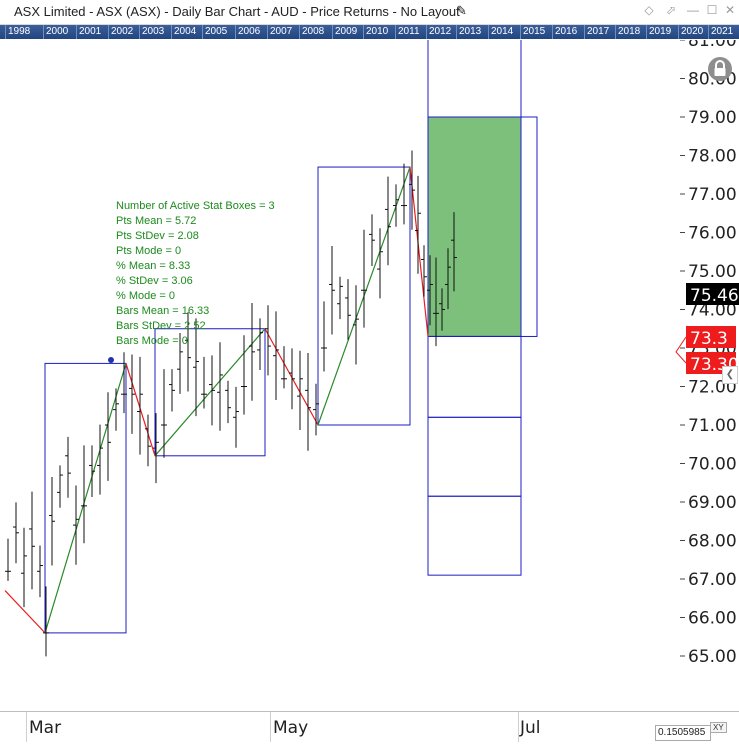 The height and width of the screenshot is (744, 739). I want to click on month-label-may: May, so click(291, 728).